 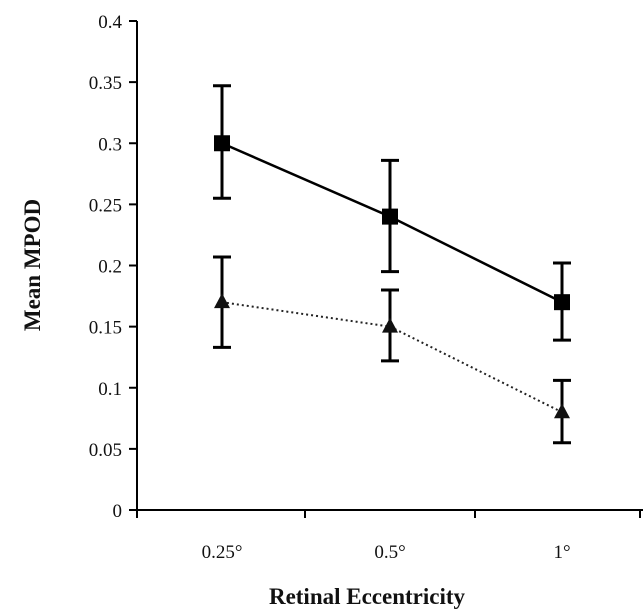 I want to click on y-tick-label: 0.3, so click(x=110, y=144).